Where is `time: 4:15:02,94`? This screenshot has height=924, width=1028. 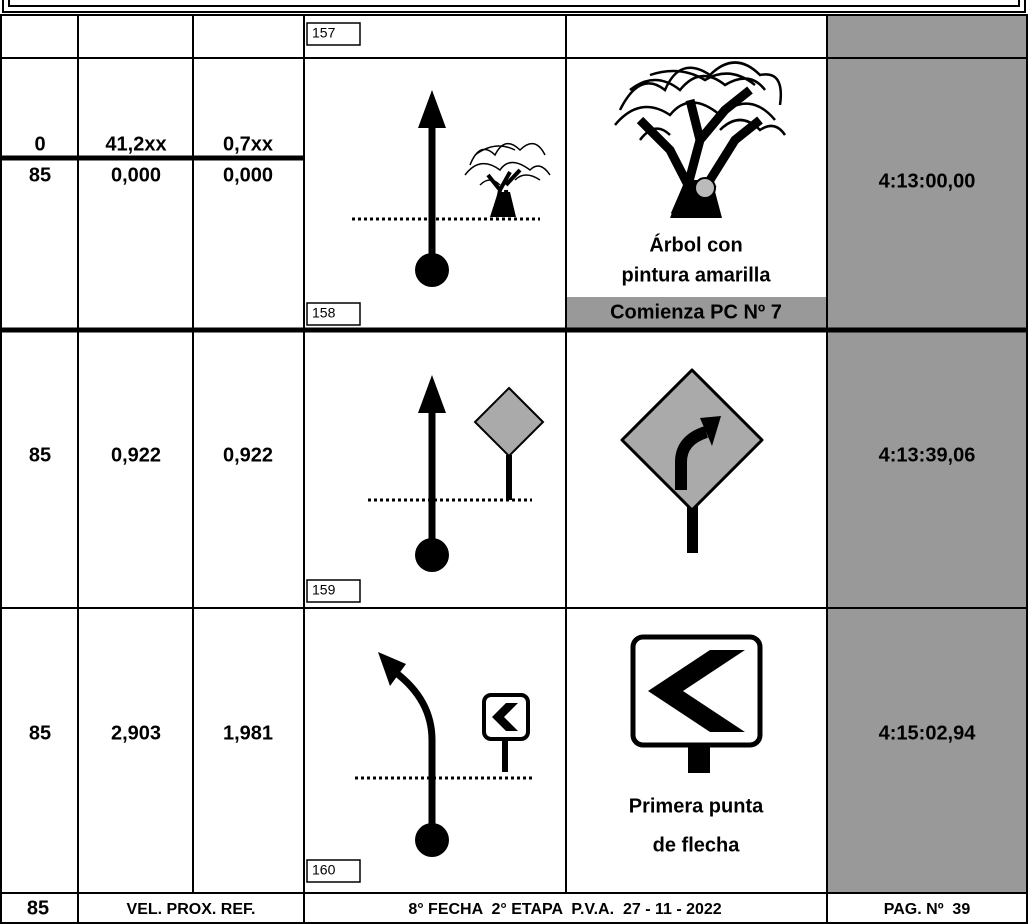 time: 4:15:02,94 is located at coordinates (928, 733).